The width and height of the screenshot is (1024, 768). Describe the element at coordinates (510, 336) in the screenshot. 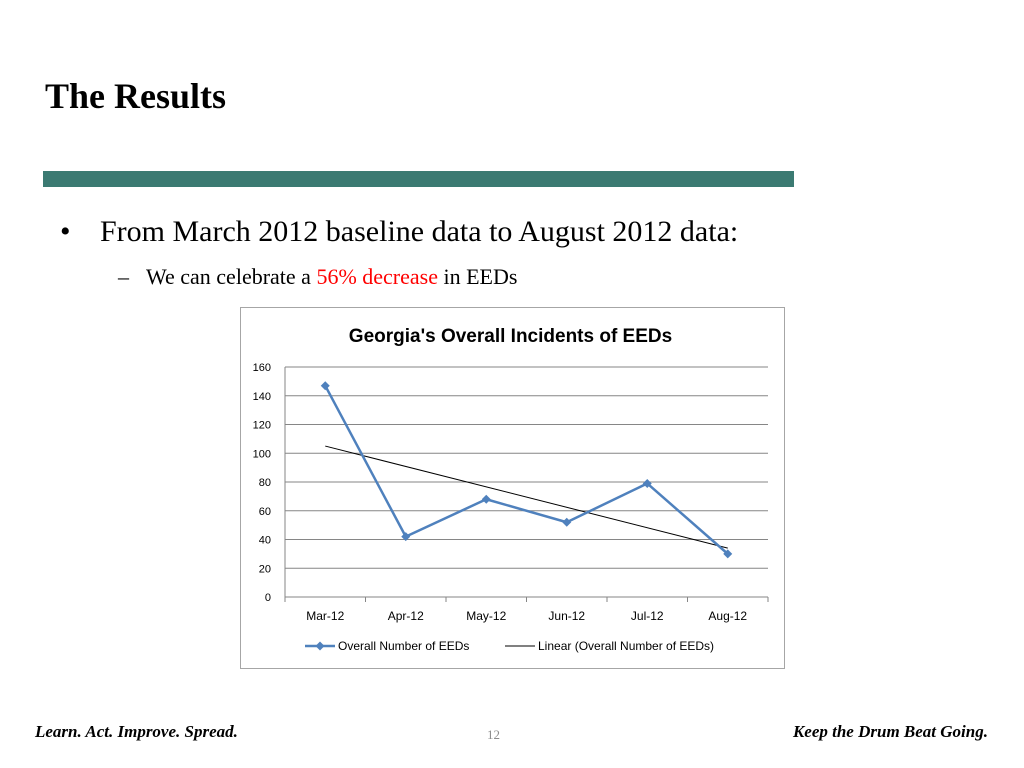

I see `chart-title: Georgia's Overall Incidents of EEDs` at that location.